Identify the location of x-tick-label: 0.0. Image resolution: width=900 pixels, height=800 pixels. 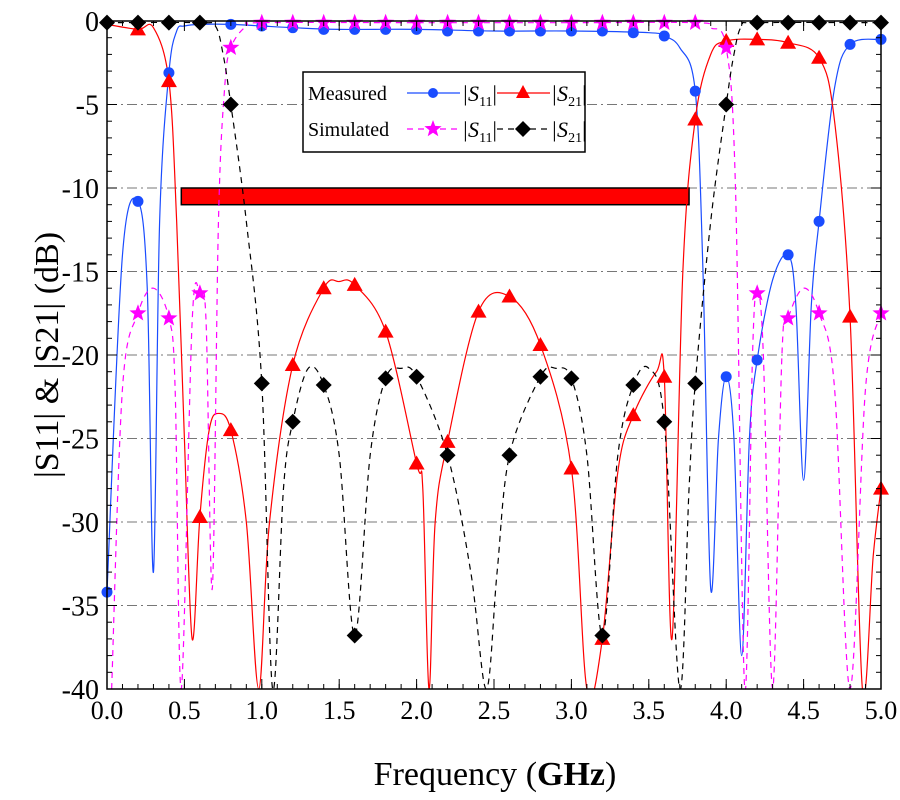
(107, 710).